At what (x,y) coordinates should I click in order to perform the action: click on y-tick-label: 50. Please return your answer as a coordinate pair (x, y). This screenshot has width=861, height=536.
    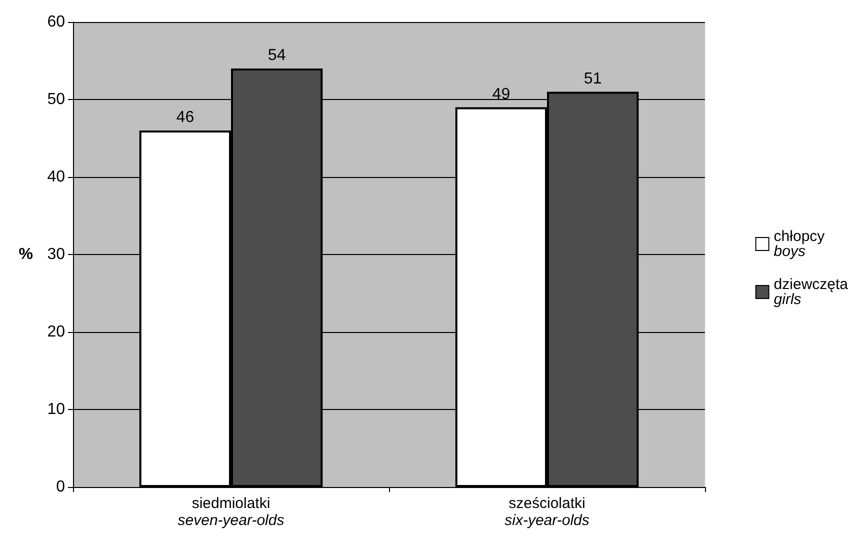
    Looking at the image, I should click on (56, 99).